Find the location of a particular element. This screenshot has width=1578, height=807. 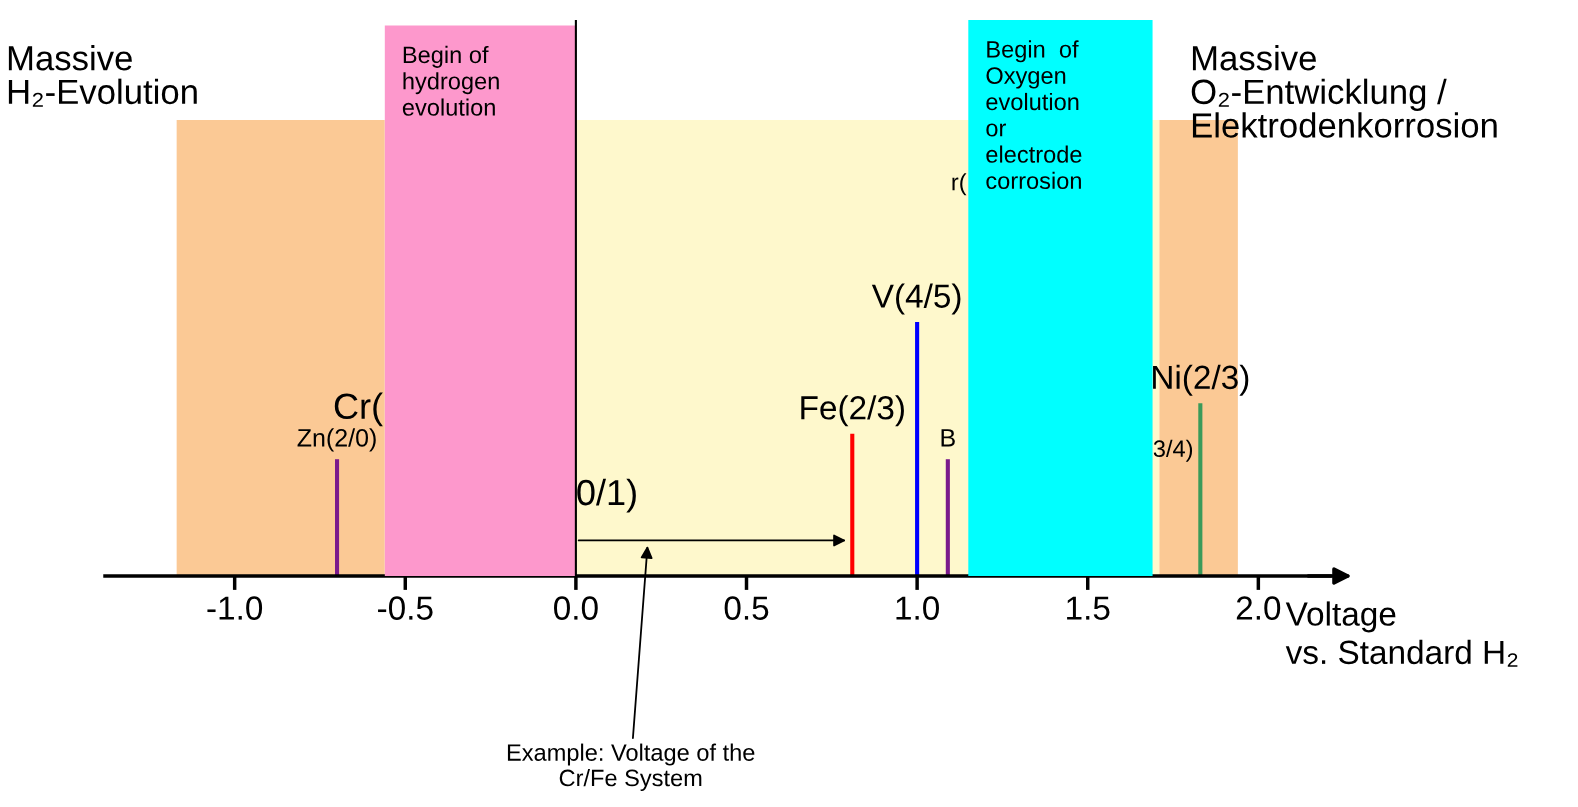

x-axis-title: Voltage vs. Standard H₂ is located at coordinates (1401, 634).